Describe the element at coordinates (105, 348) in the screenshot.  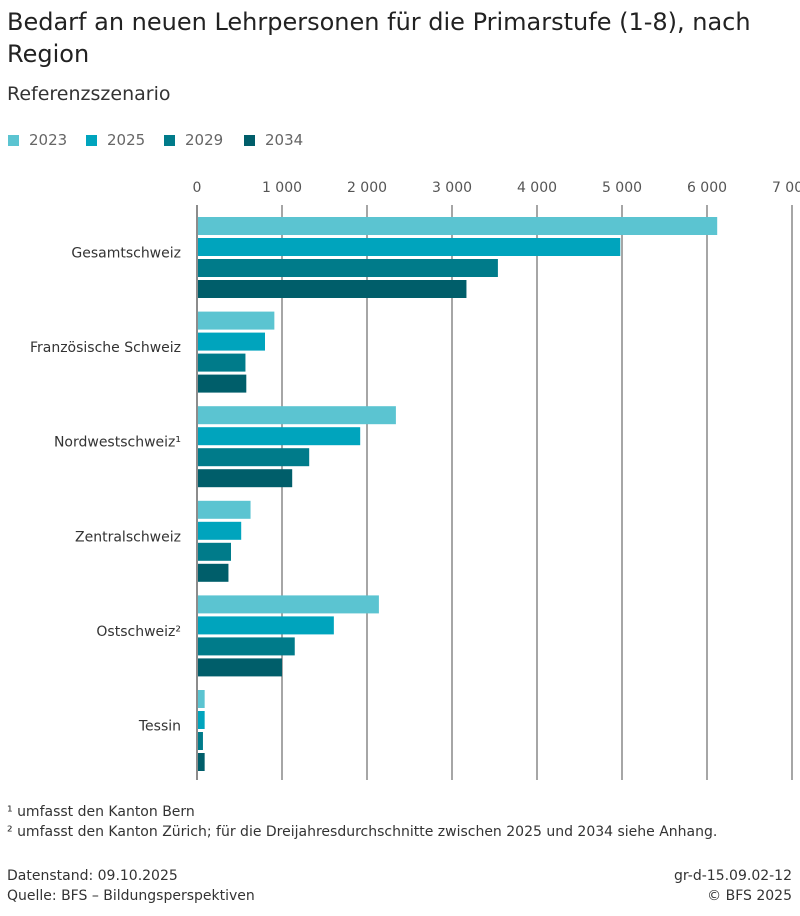
I see `category-label: Französische Schweiz` at that location.